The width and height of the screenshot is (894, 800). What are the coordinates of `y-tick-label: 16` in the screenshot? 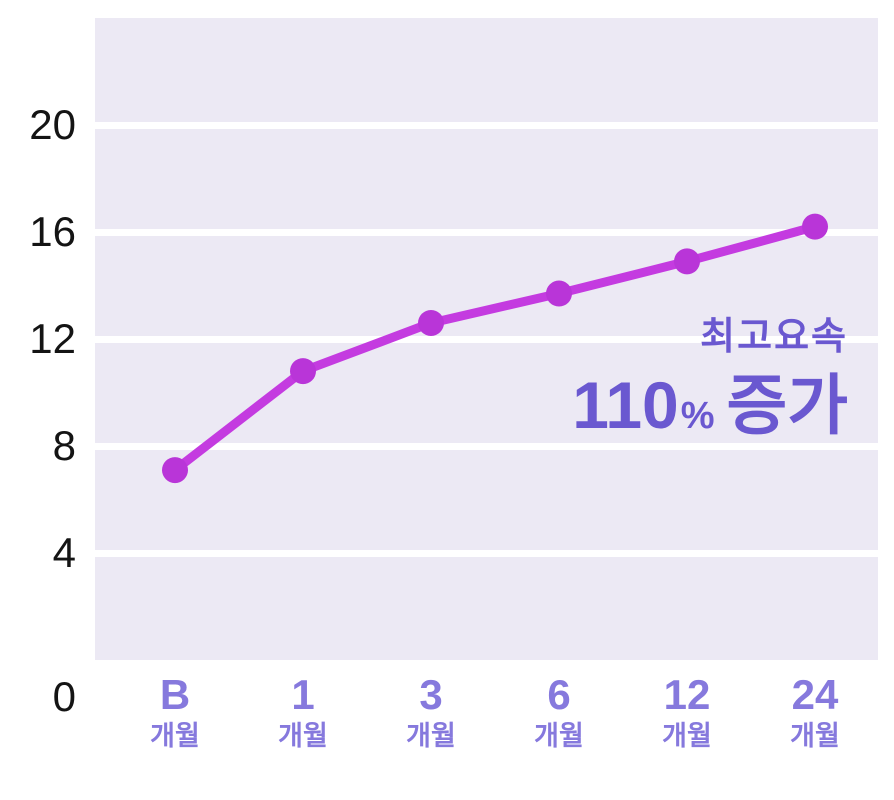 It's located at (52, 231).